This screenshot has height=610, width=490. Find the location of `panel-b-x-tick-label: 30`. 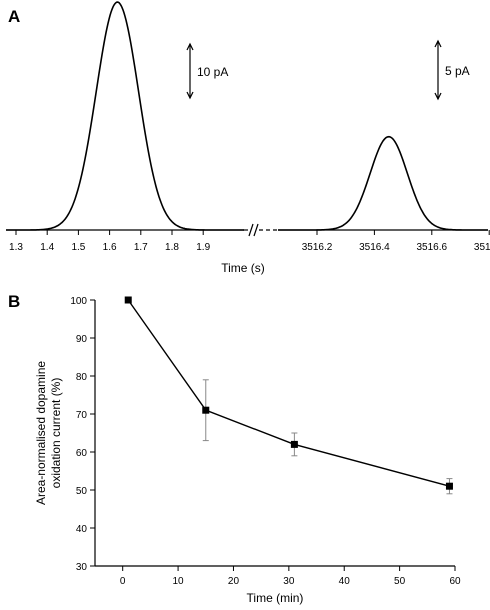

panel-b-x-tick-label: 30 is located at coordinates (289, 581).